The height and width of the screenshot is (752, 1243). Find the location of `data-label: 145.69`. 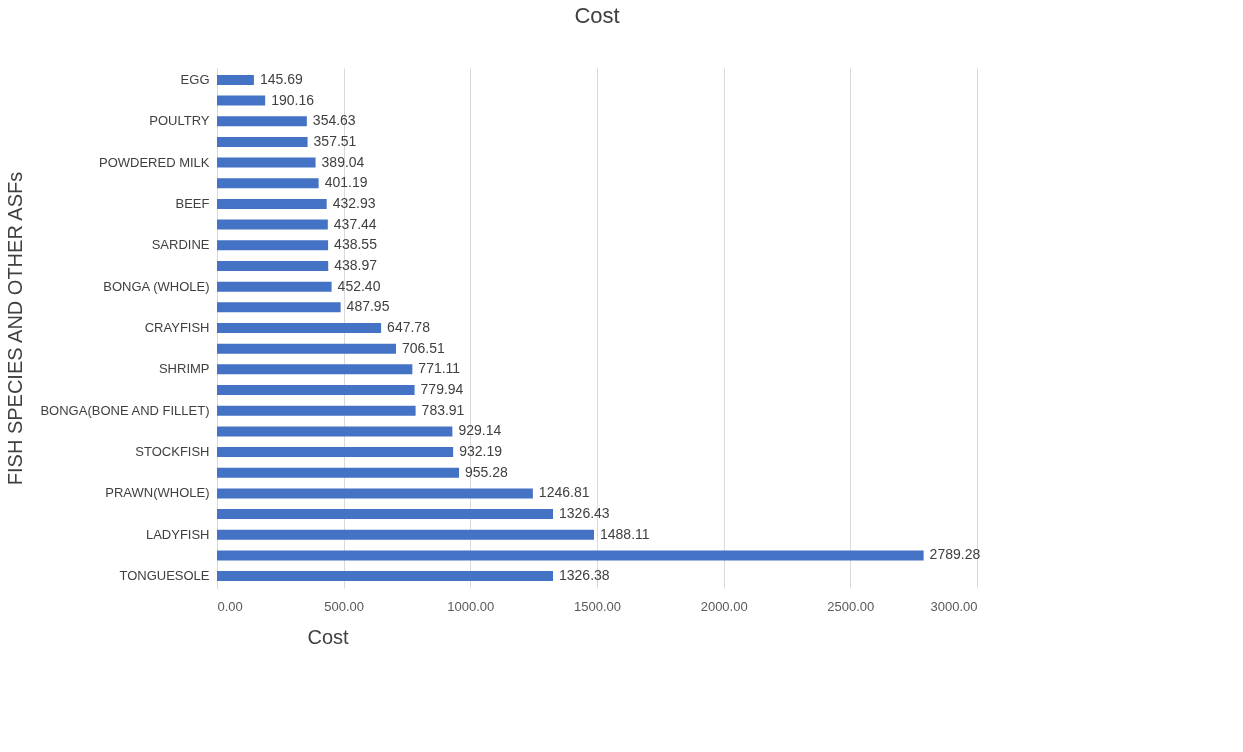

data-label: 145.69 is located at coordinates (281, 78).